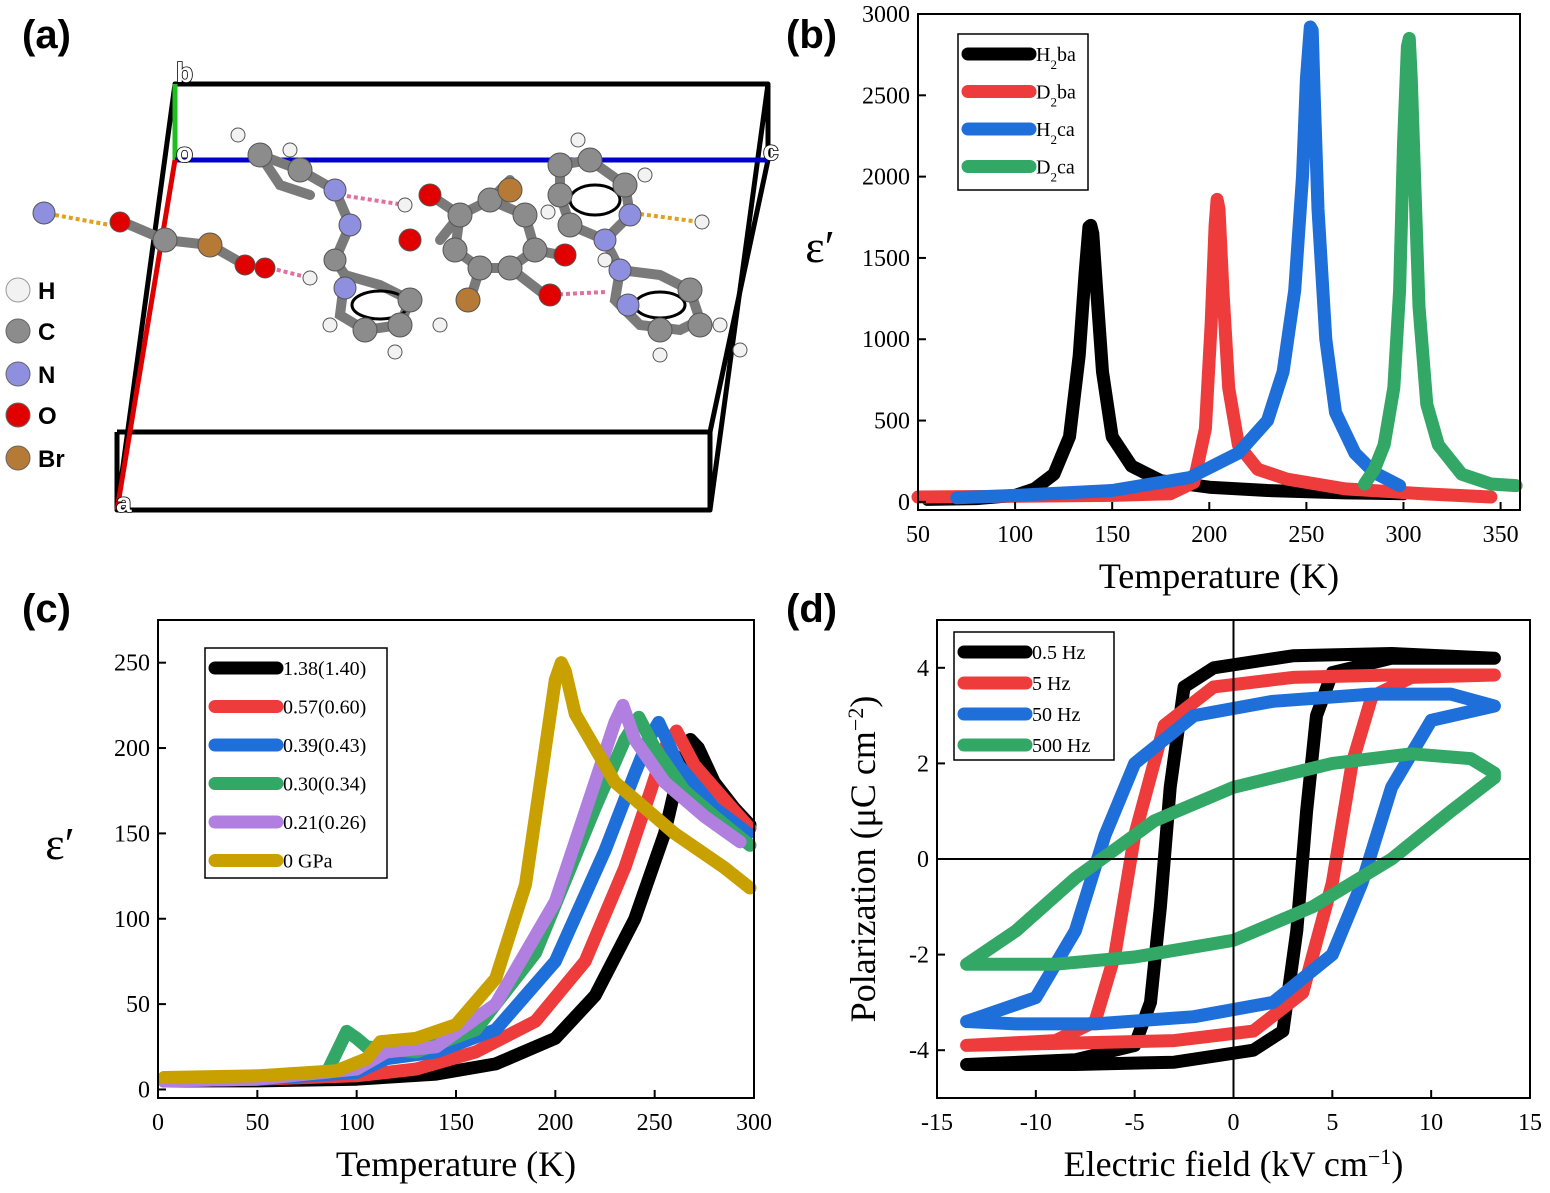 Image resolution: width=1550 pixels, height=1193 pixels. I want to click on legend-label: 0.39(0.43), so click(324, 746).